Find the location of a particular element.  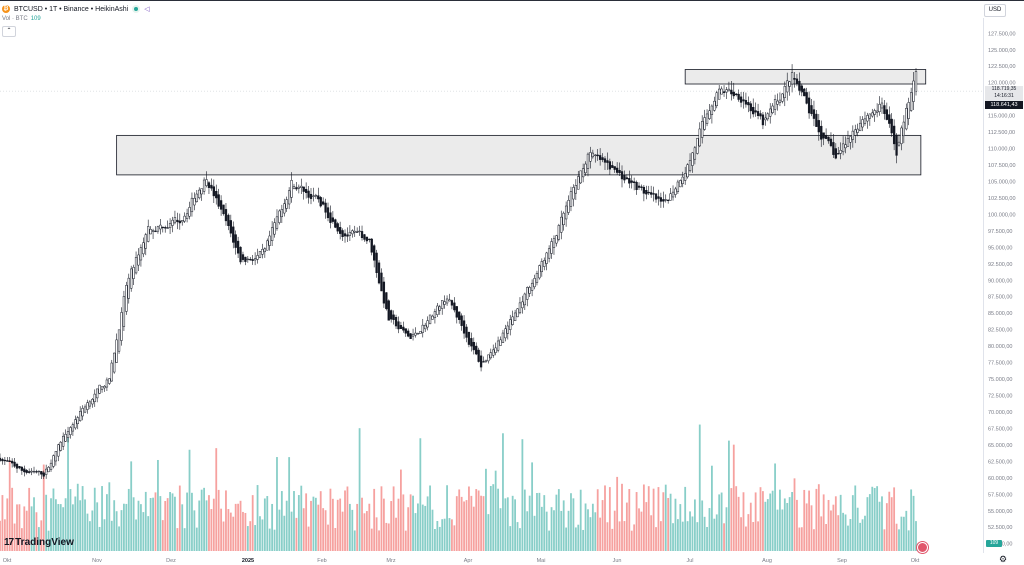

x-tick-label: Mrz is located at coordinates (390, 561).